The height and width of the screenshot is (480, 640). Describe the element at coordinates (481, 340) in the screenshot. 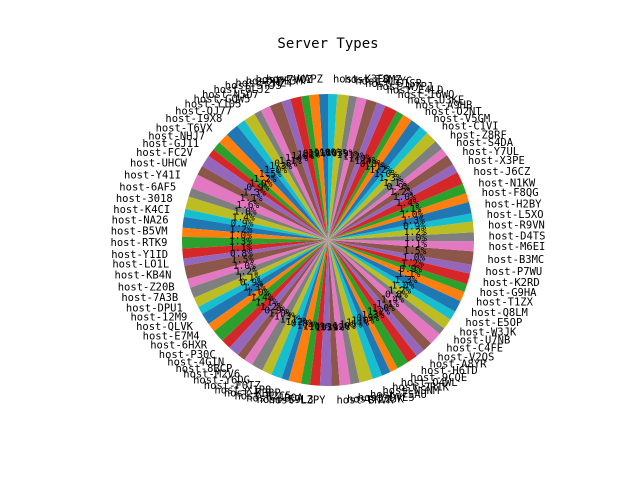

I see `pie-slice-label: host-U7NB` at that location.